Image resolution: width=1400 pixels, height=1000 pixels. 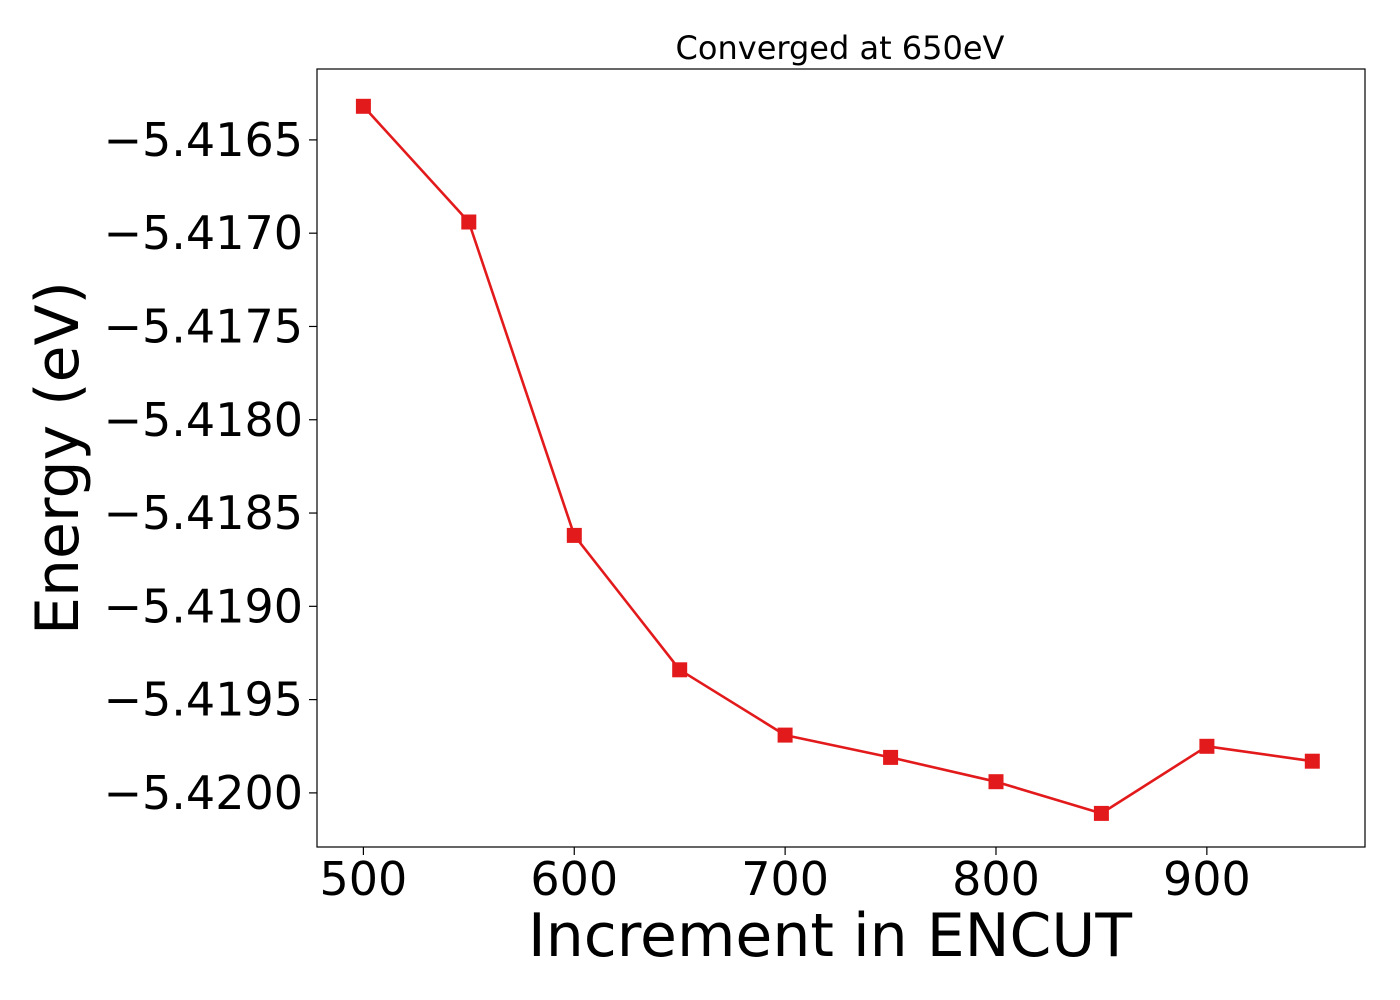 I want to click on y-tick-label: −5.4190, so click(x=204, y=606).